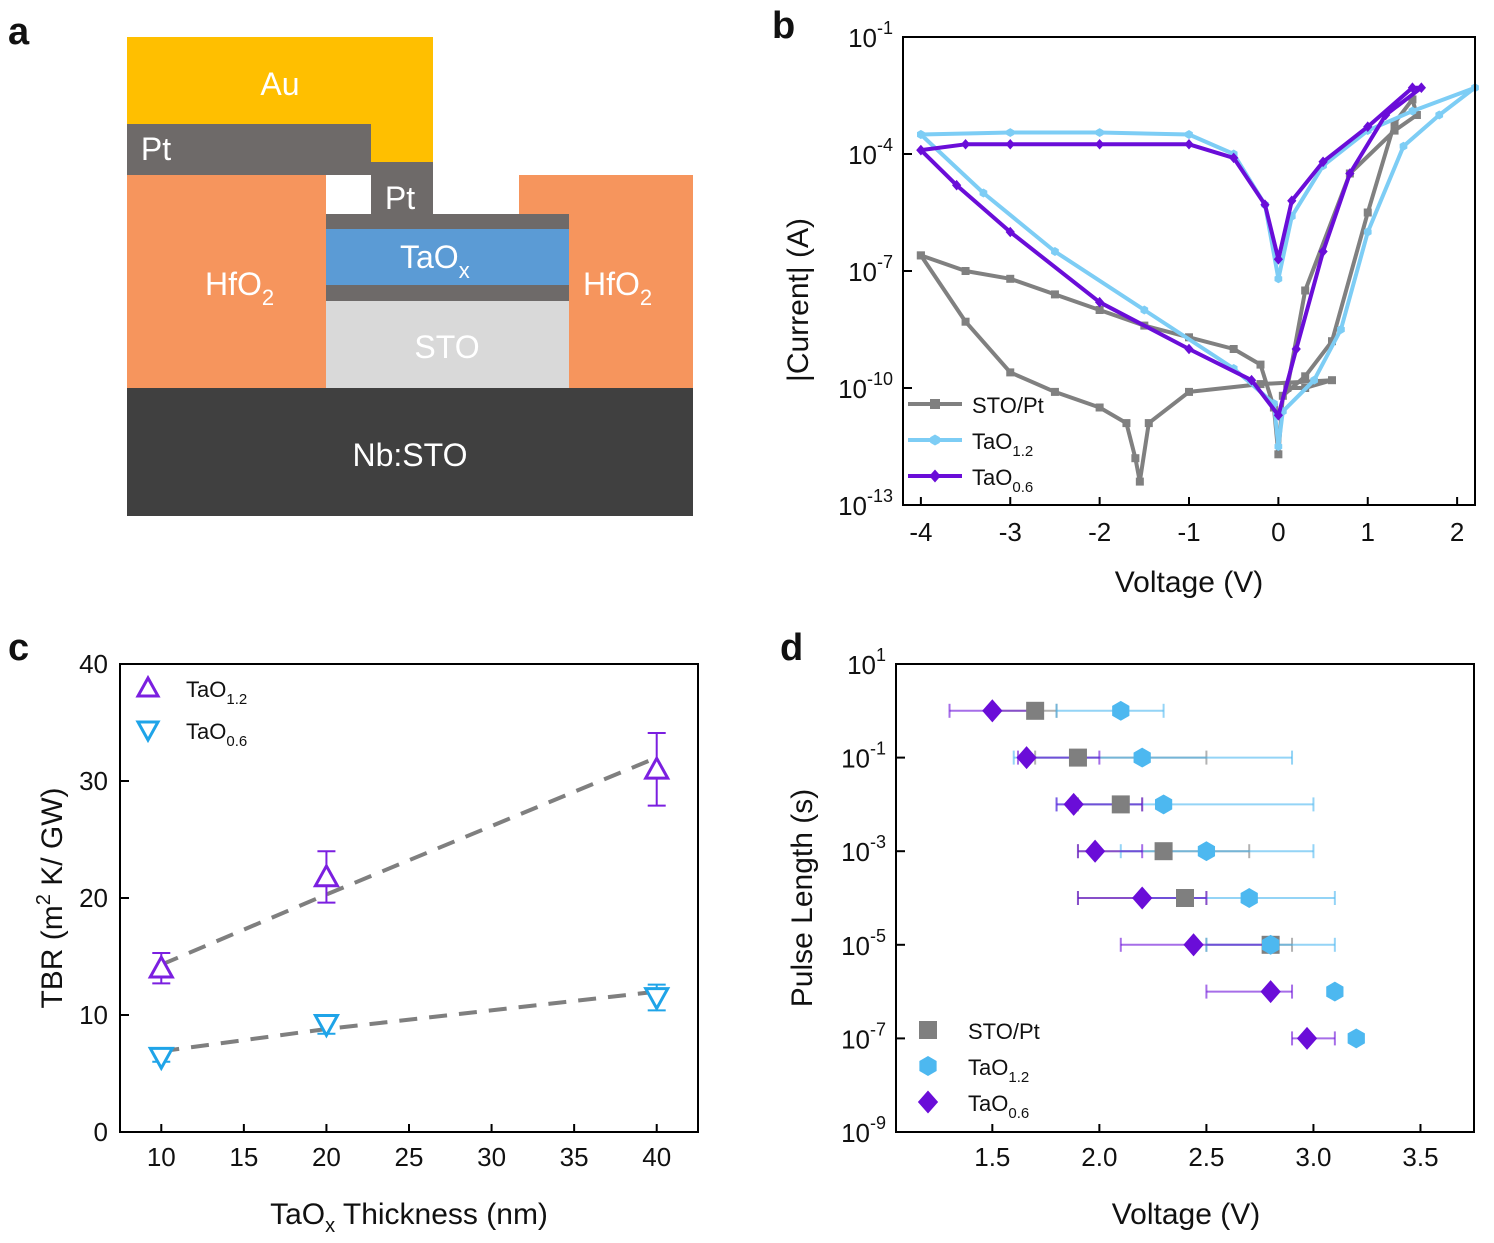 This screenshot has height=1243, width=1494. I want to click on d-legend-label-2: TaO1.2, so click(998, 1070).